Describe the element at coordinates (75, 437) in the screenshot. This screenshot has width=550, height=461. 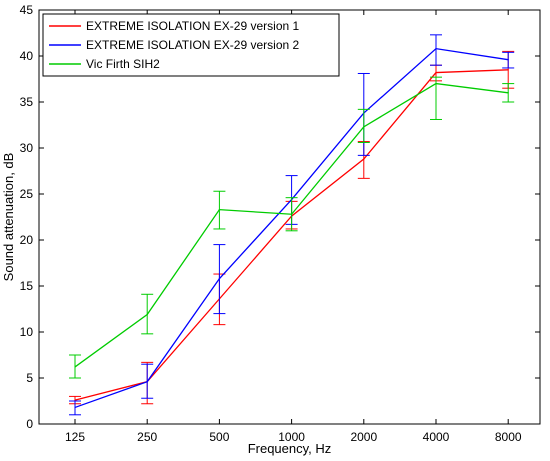
I see `x-tick-label: 125` at that location.